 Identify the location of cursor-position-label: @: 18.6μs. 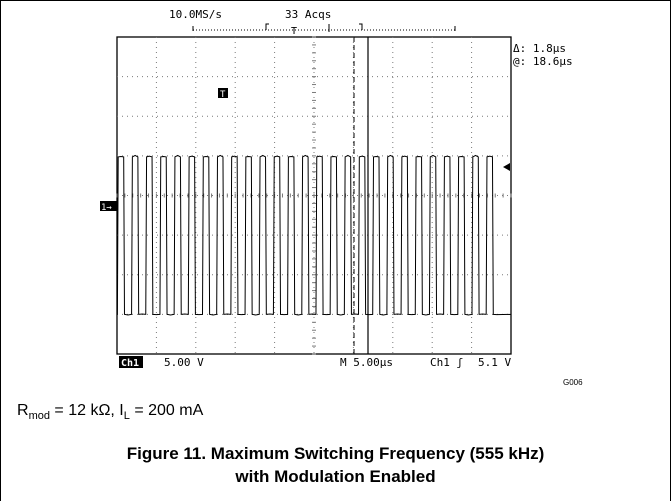
(543, 61).